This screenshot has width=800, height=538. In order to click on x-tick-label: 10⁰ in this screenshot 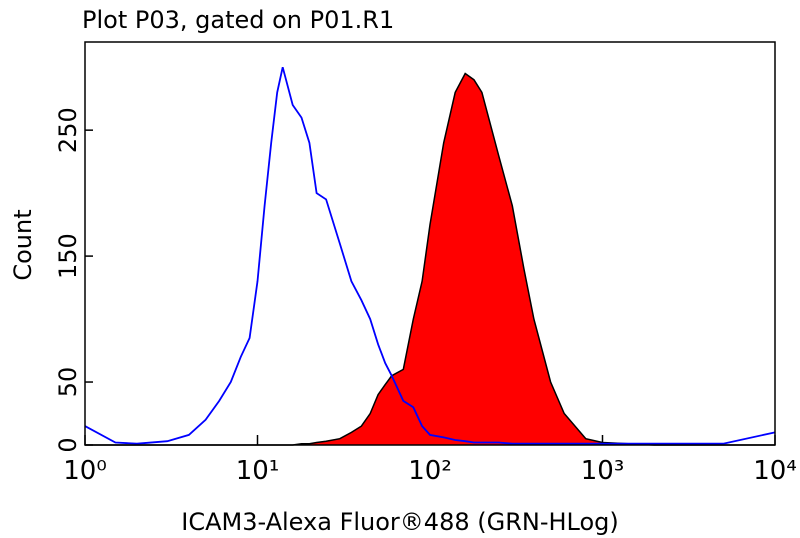, I will do `click(85, 471)`.